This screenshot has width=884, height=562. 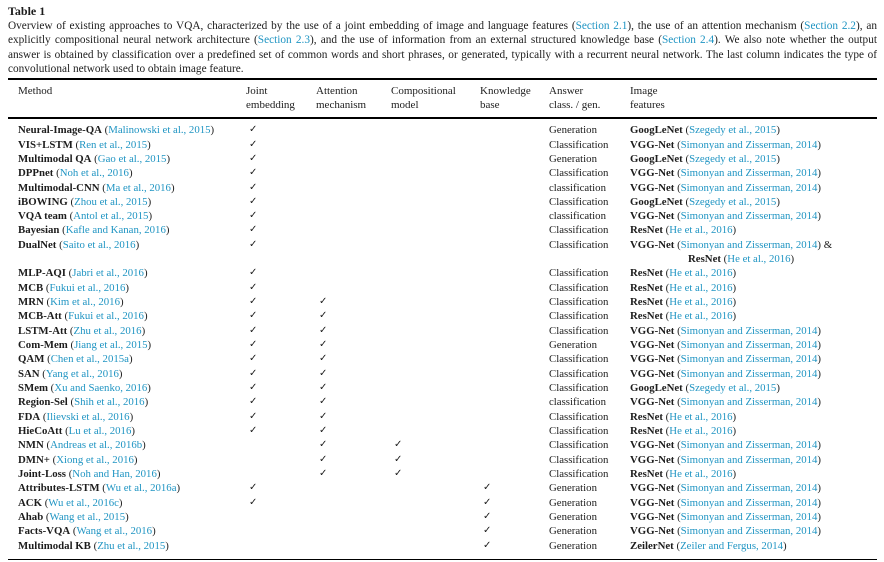 What do you see at coordinates (94, 173) in the screenshot?
I see `citation-link: Noh et al., 2016` at bounding box center [94, 173].